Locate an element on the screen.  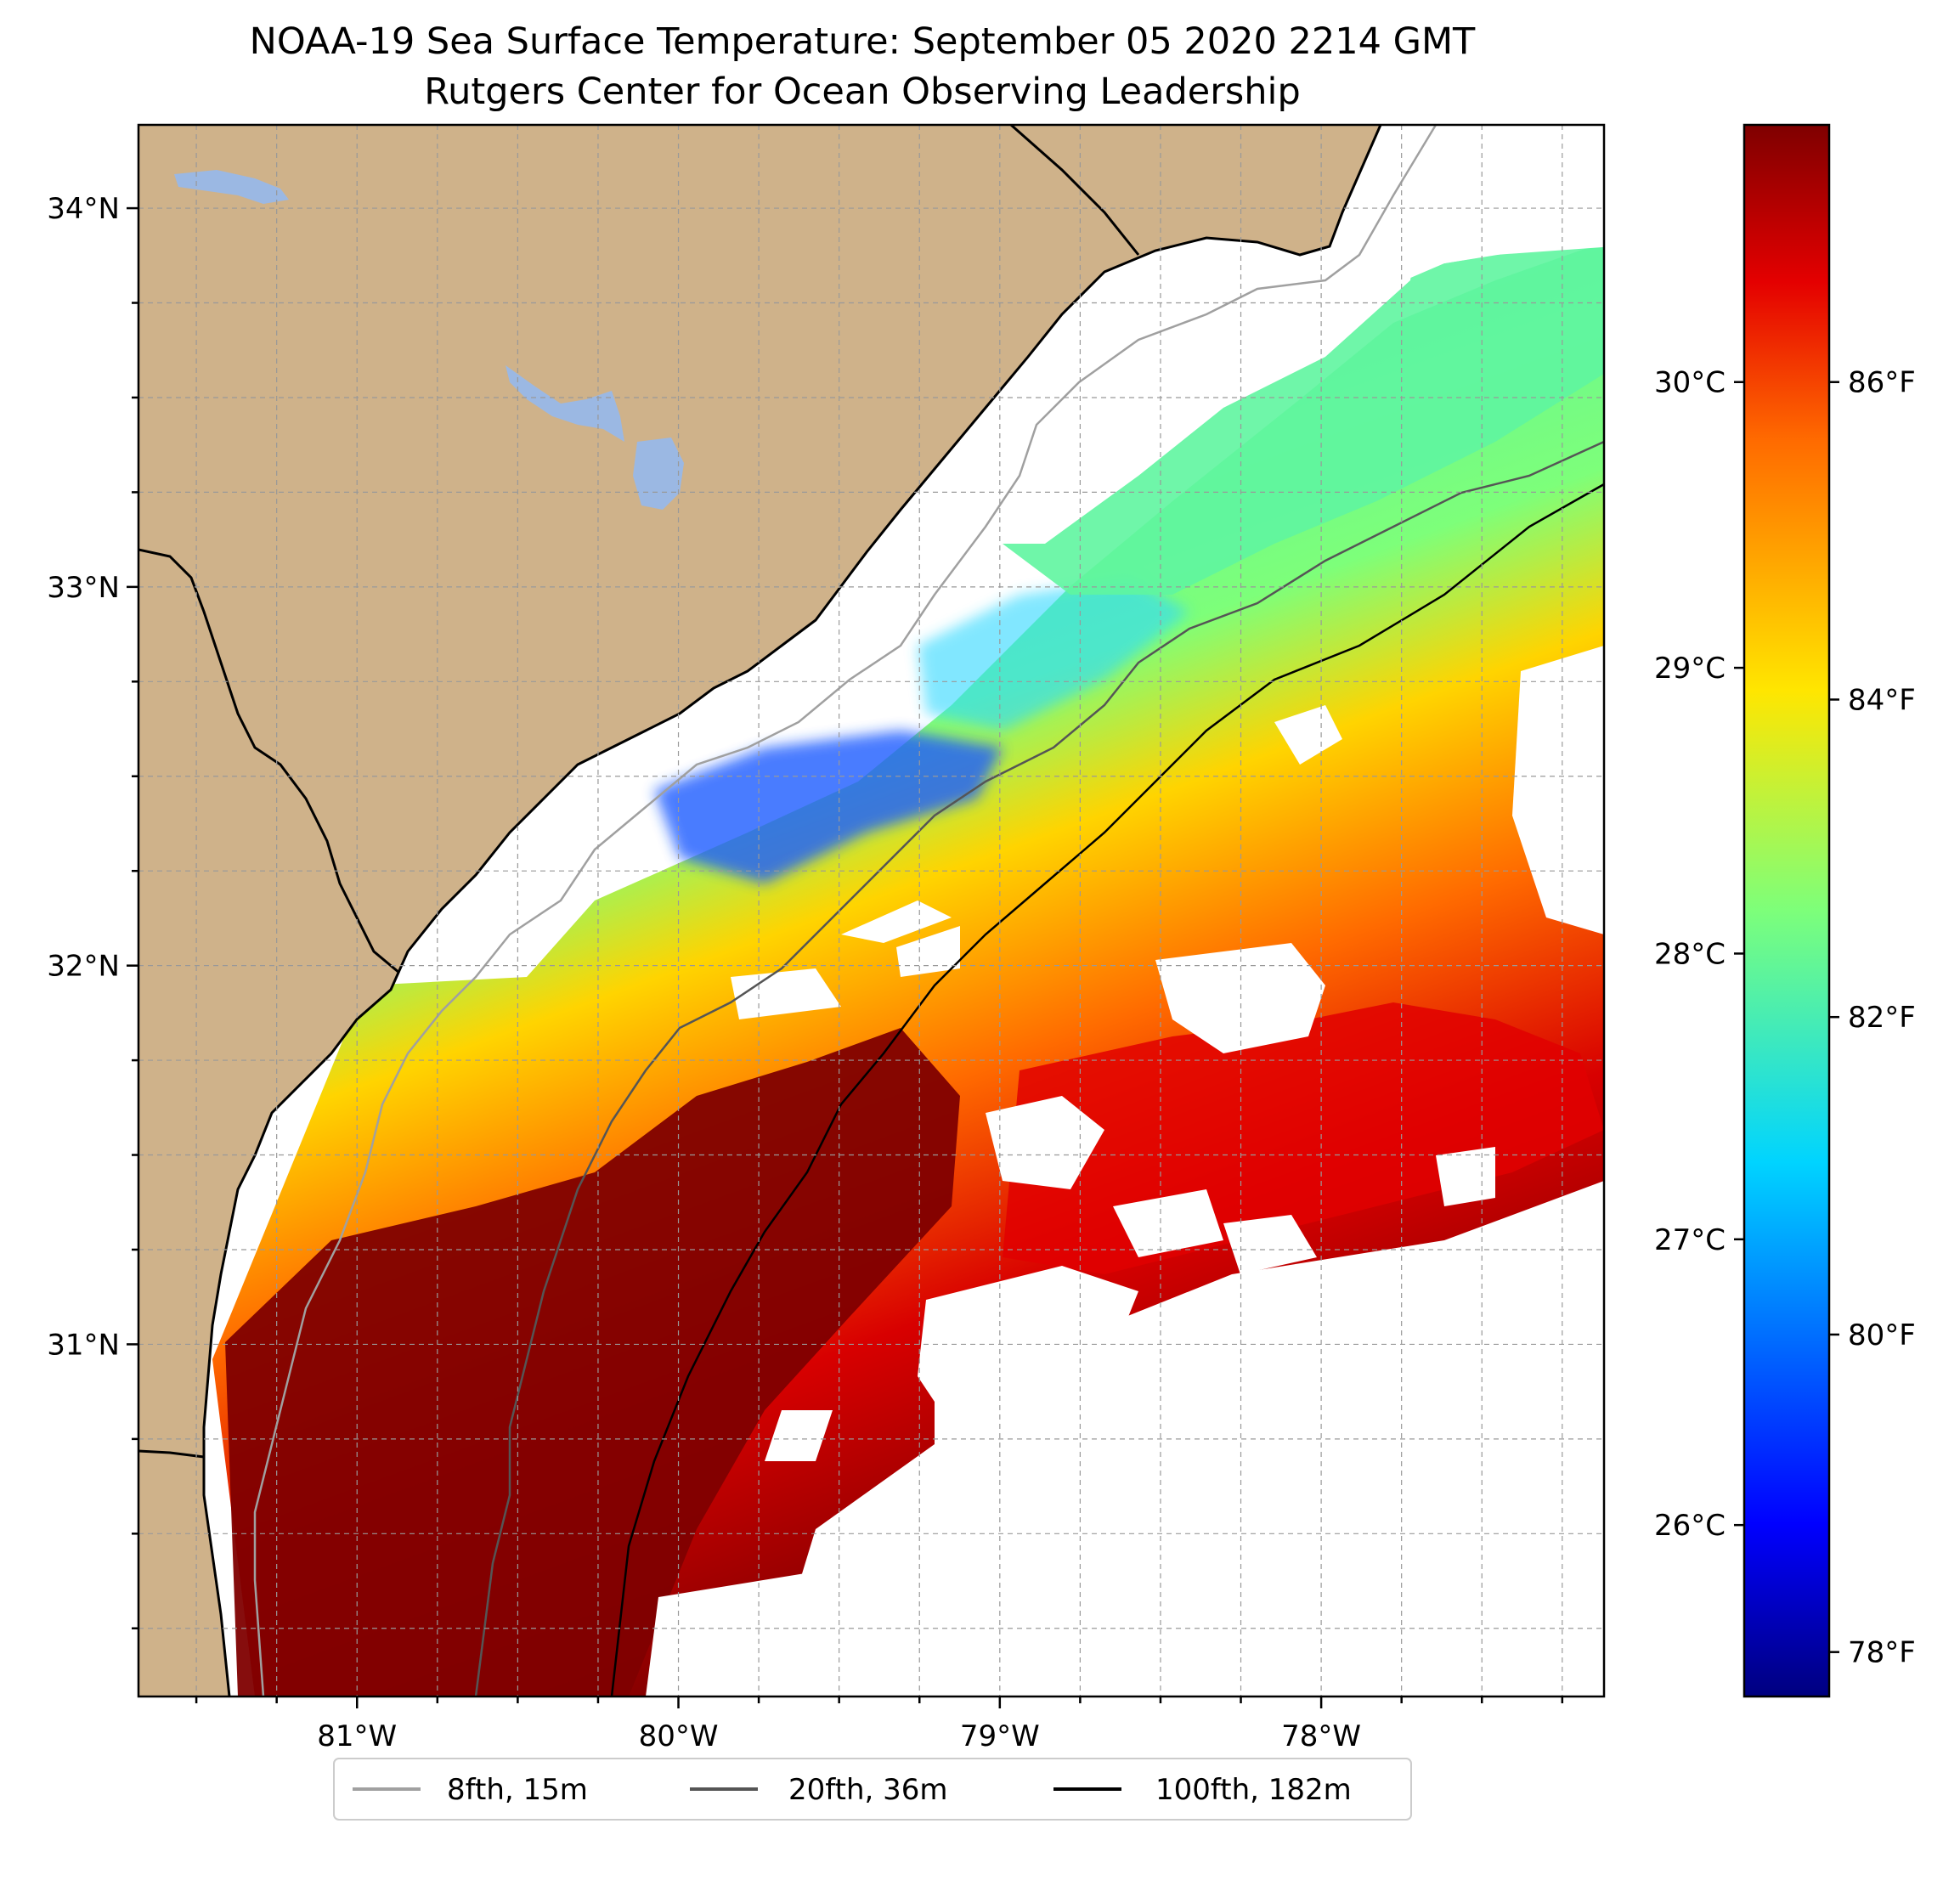
legend-box is located at coordinates (873, 1790).